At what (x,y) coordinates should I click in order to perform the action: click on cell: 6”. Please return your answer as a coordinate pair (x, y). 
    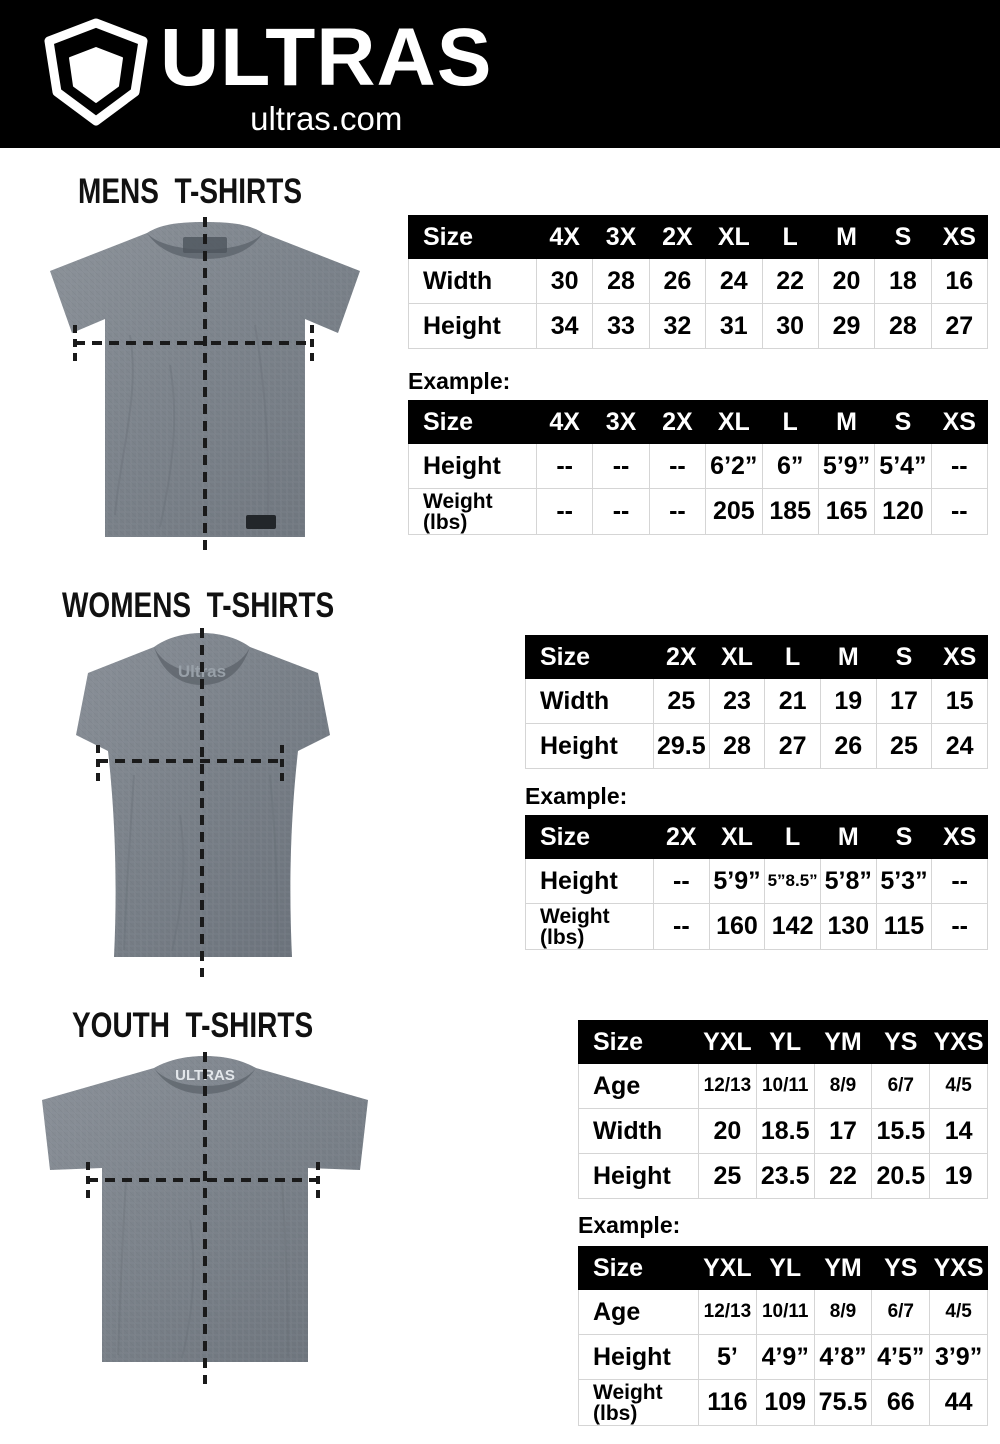
    Looking at the image, I should click on (790, 466).